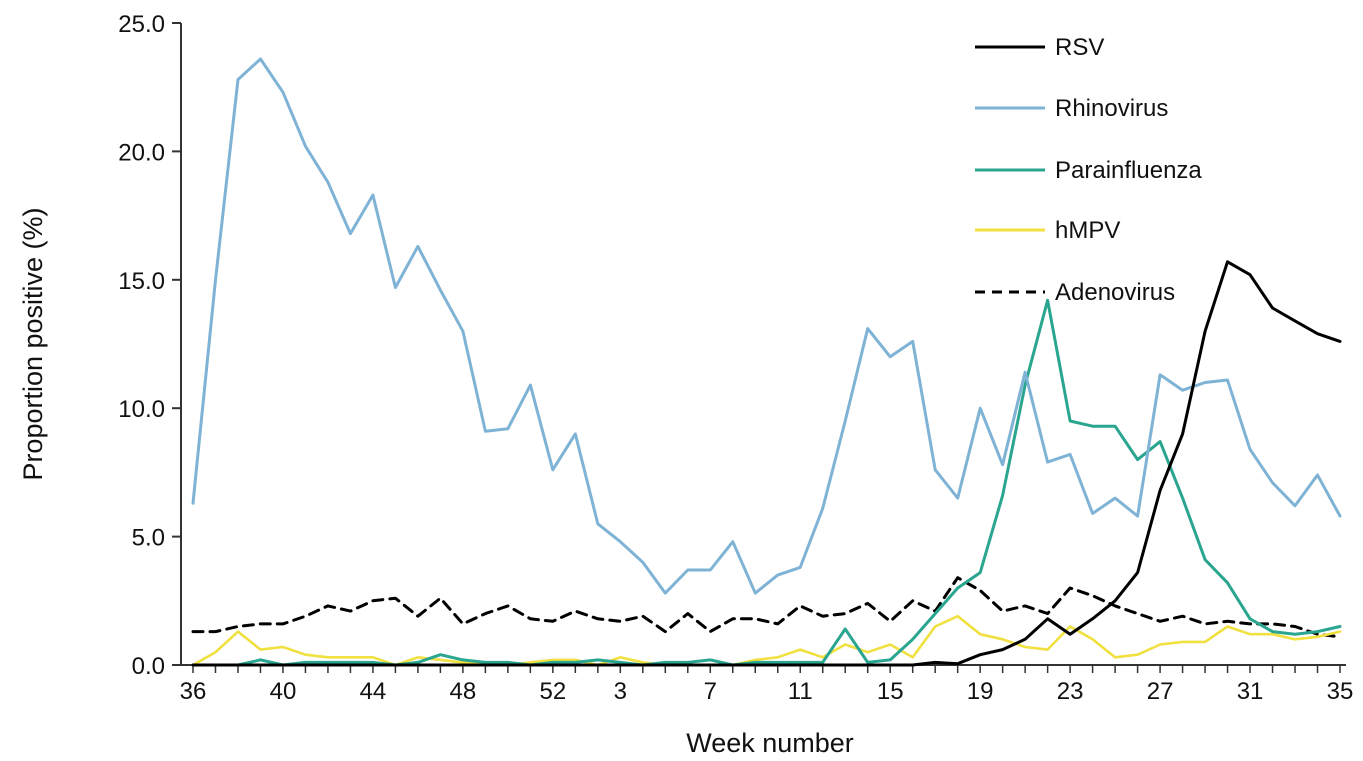  Describe the element at coordinates (1070, 691) in the screenshot. I see `x-tick-label: 23` at that location.